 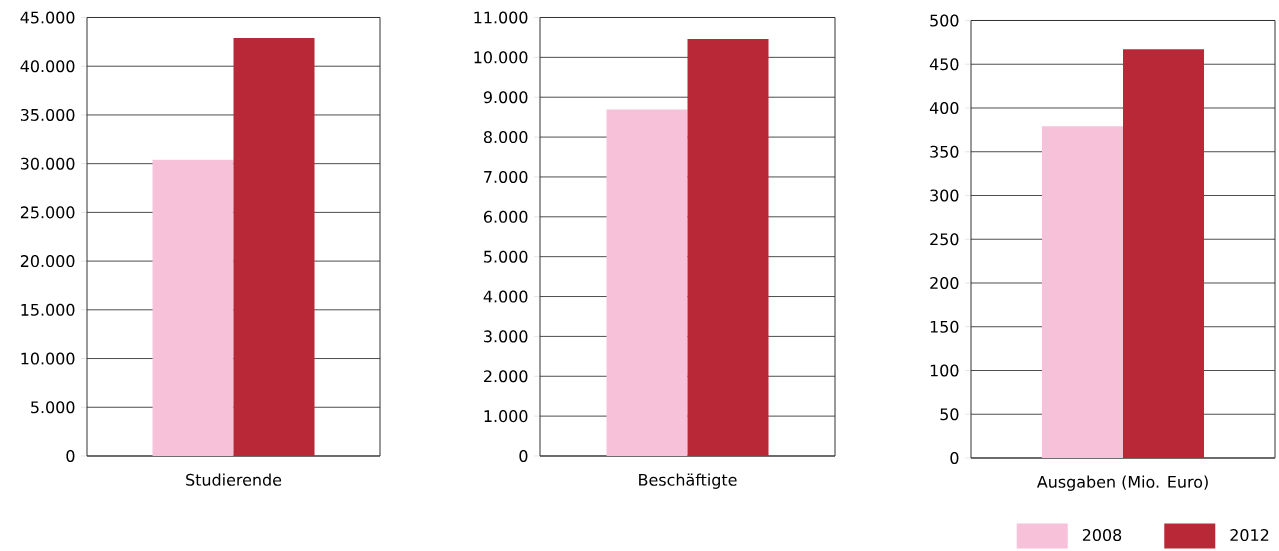 I want to click on y-tick-label: 35.000, so click(x=47, y=115).